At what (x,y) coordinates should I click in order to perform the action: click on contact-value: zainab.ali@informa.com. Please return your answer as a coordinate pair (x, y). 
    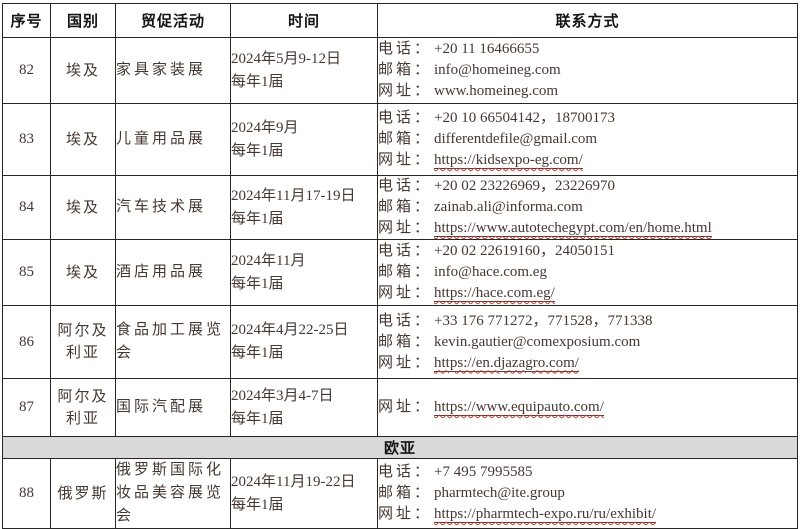
    Looking at the image, I should click on (508, 207).